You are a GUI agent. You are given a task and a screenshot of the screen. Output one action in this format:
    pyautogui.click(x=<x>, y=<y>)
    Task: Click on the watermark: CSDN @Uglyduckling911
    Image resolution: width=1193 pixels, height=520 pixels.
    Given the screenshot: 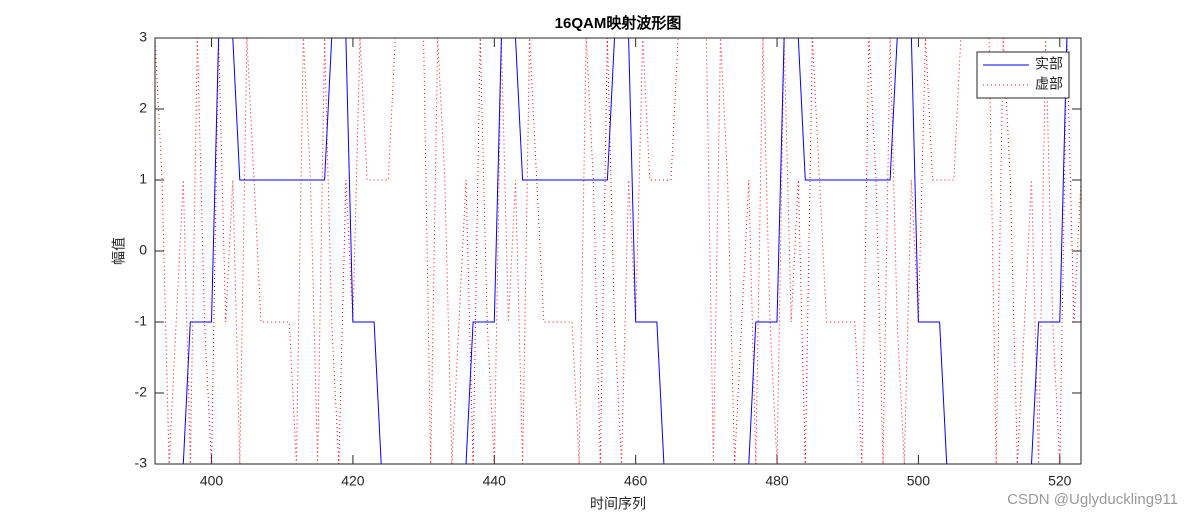 What is the action you would take?
    pyautogui.click(x=1092, y=499)
    